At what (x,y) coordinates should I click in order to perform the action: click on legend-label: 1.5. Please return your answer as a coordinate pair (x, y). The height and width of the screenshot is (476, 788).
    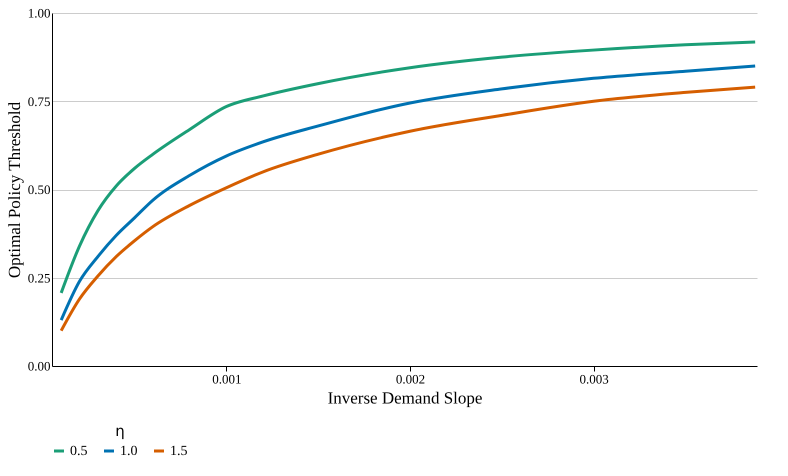
    Looking at the image, I should click on (179, 451).